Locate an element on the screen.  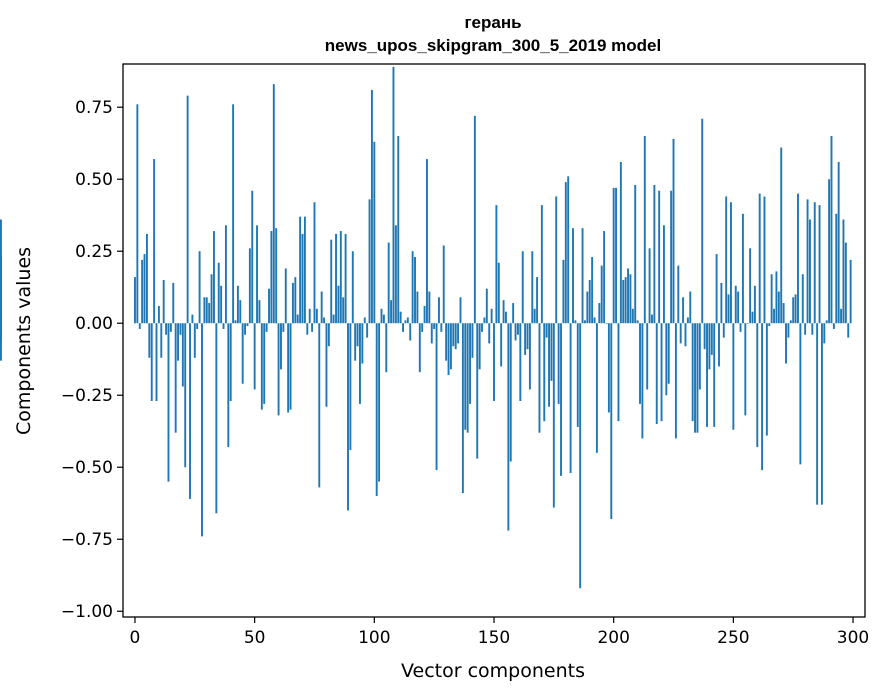
y-tick-label: 0.50 is located at coordinates (94, 180).